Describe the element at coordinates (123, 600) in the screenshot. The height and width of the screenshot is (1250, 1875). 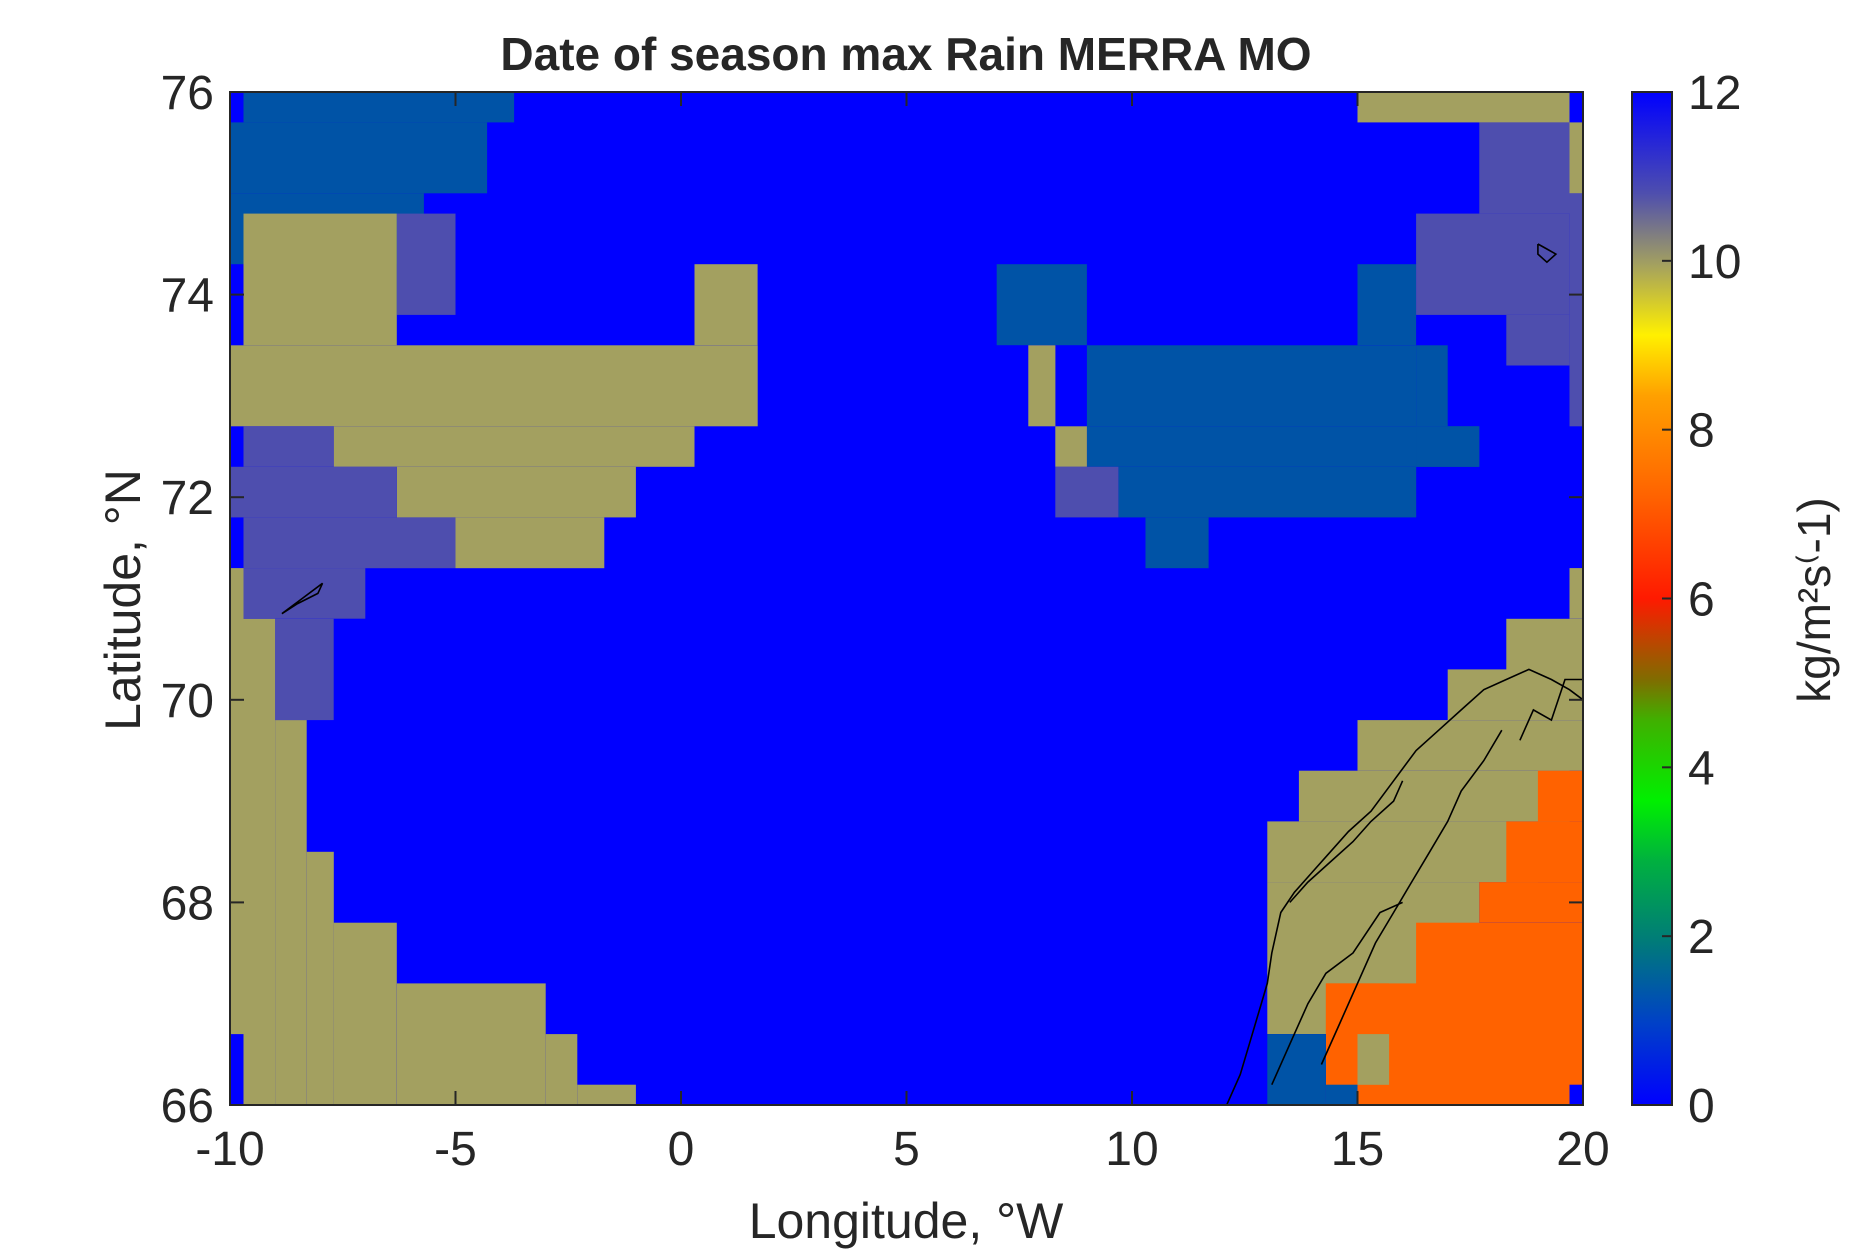
I see `y-axis-label: Latitude, °N` at that location.